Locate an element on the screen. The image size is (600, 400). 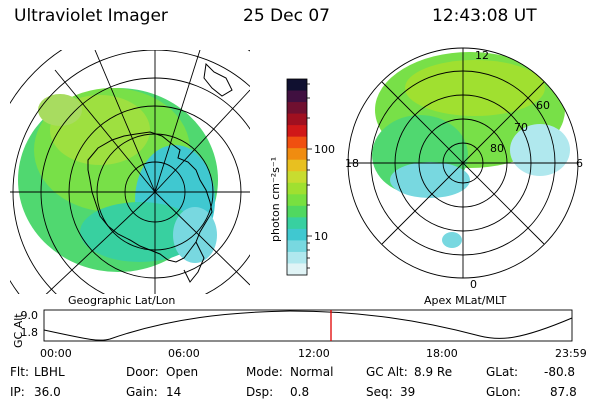
colorbar-tick-100: 100 is located at coordinates (324, 149).